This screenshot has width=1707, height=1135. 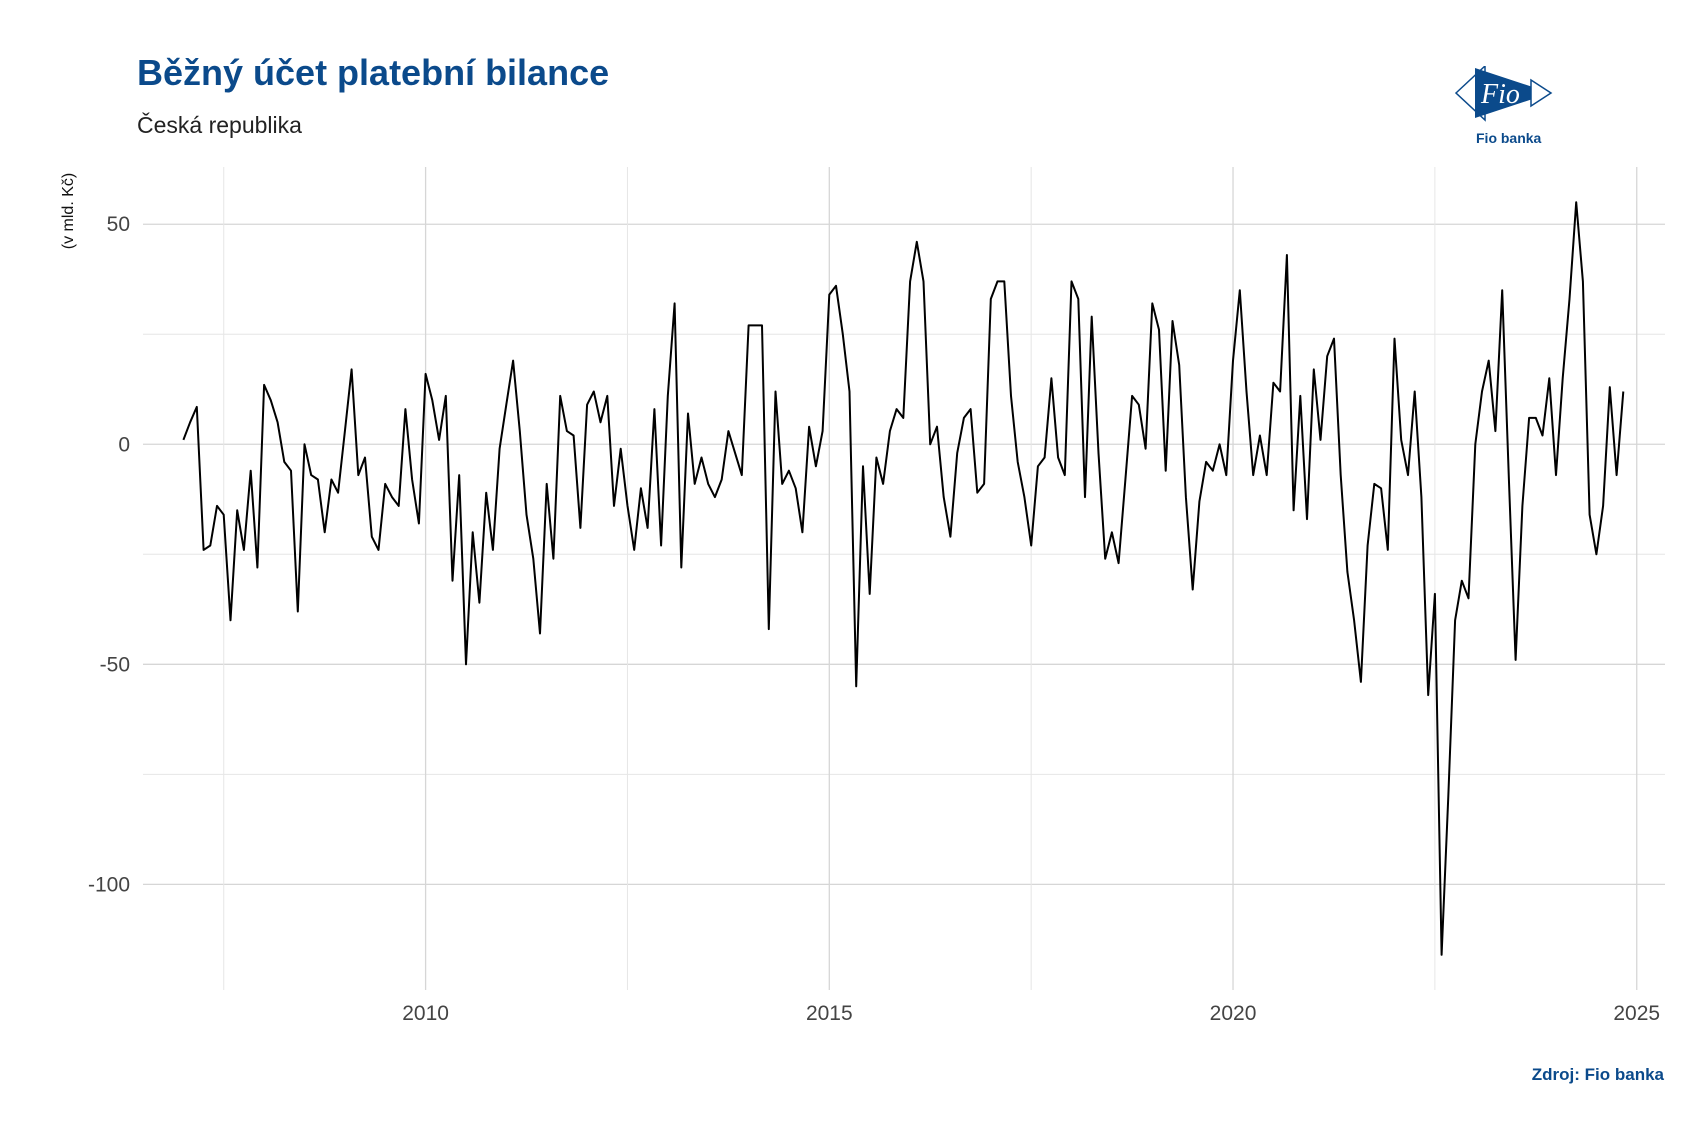 What do you see at coordinates (109, 554) in the screenshot?
I see `y-axis: 50 0 -50 -100` at bounding box center [109, 554].